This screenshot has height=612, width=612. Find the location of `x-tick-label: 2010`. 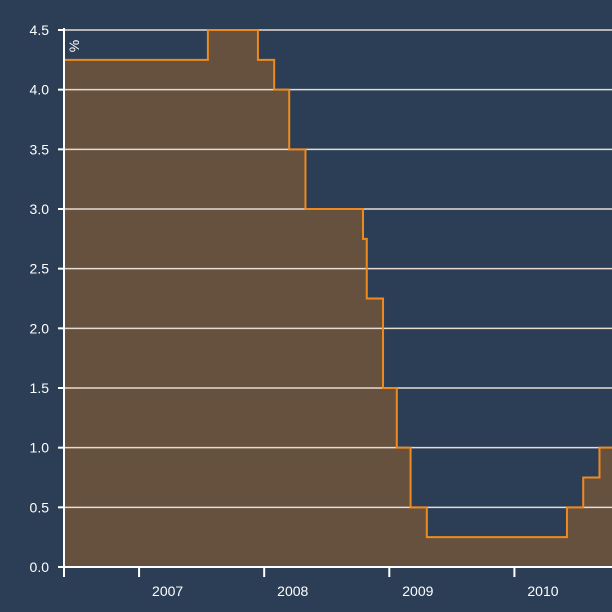

x-tick-label: 2010 is located at coordinates (542, 591).